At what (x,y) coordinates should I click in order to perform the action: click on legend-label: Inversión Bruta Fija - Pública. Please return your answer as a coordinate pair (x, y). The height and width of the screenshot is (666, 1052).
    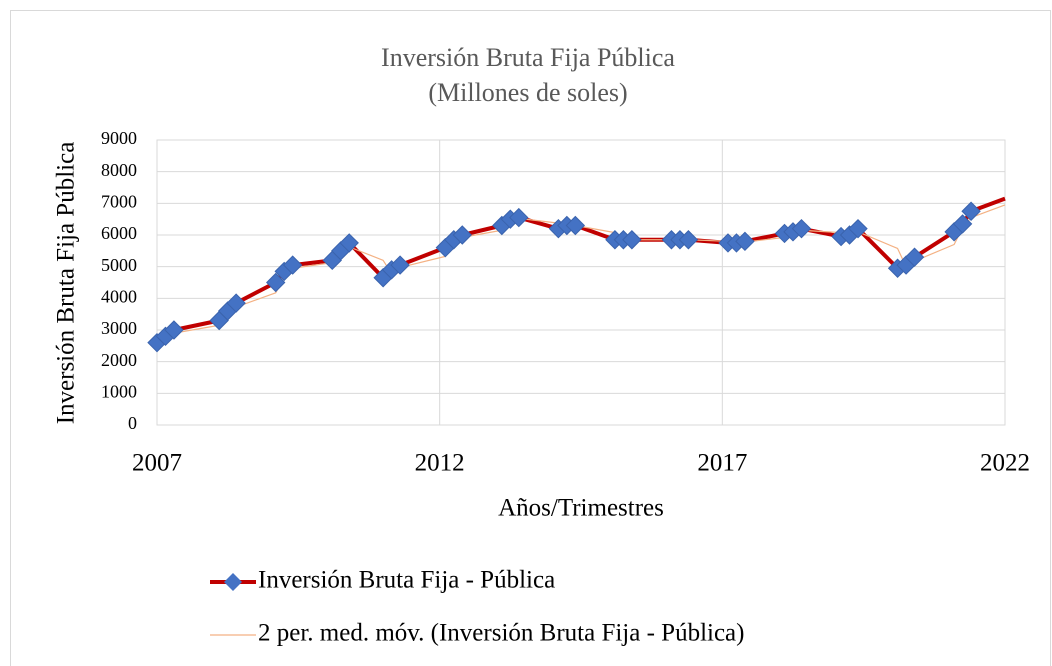
    Looking at the image, I should click on (406, 580).